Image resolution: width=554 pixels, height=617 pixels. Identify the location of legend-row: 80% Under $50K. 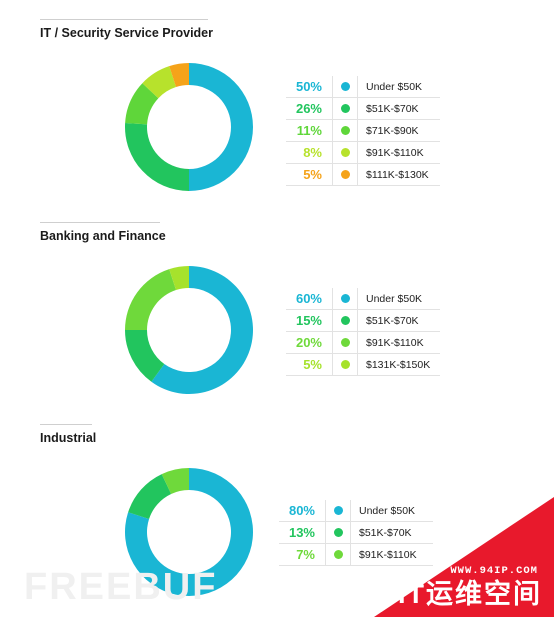
(356, 511).